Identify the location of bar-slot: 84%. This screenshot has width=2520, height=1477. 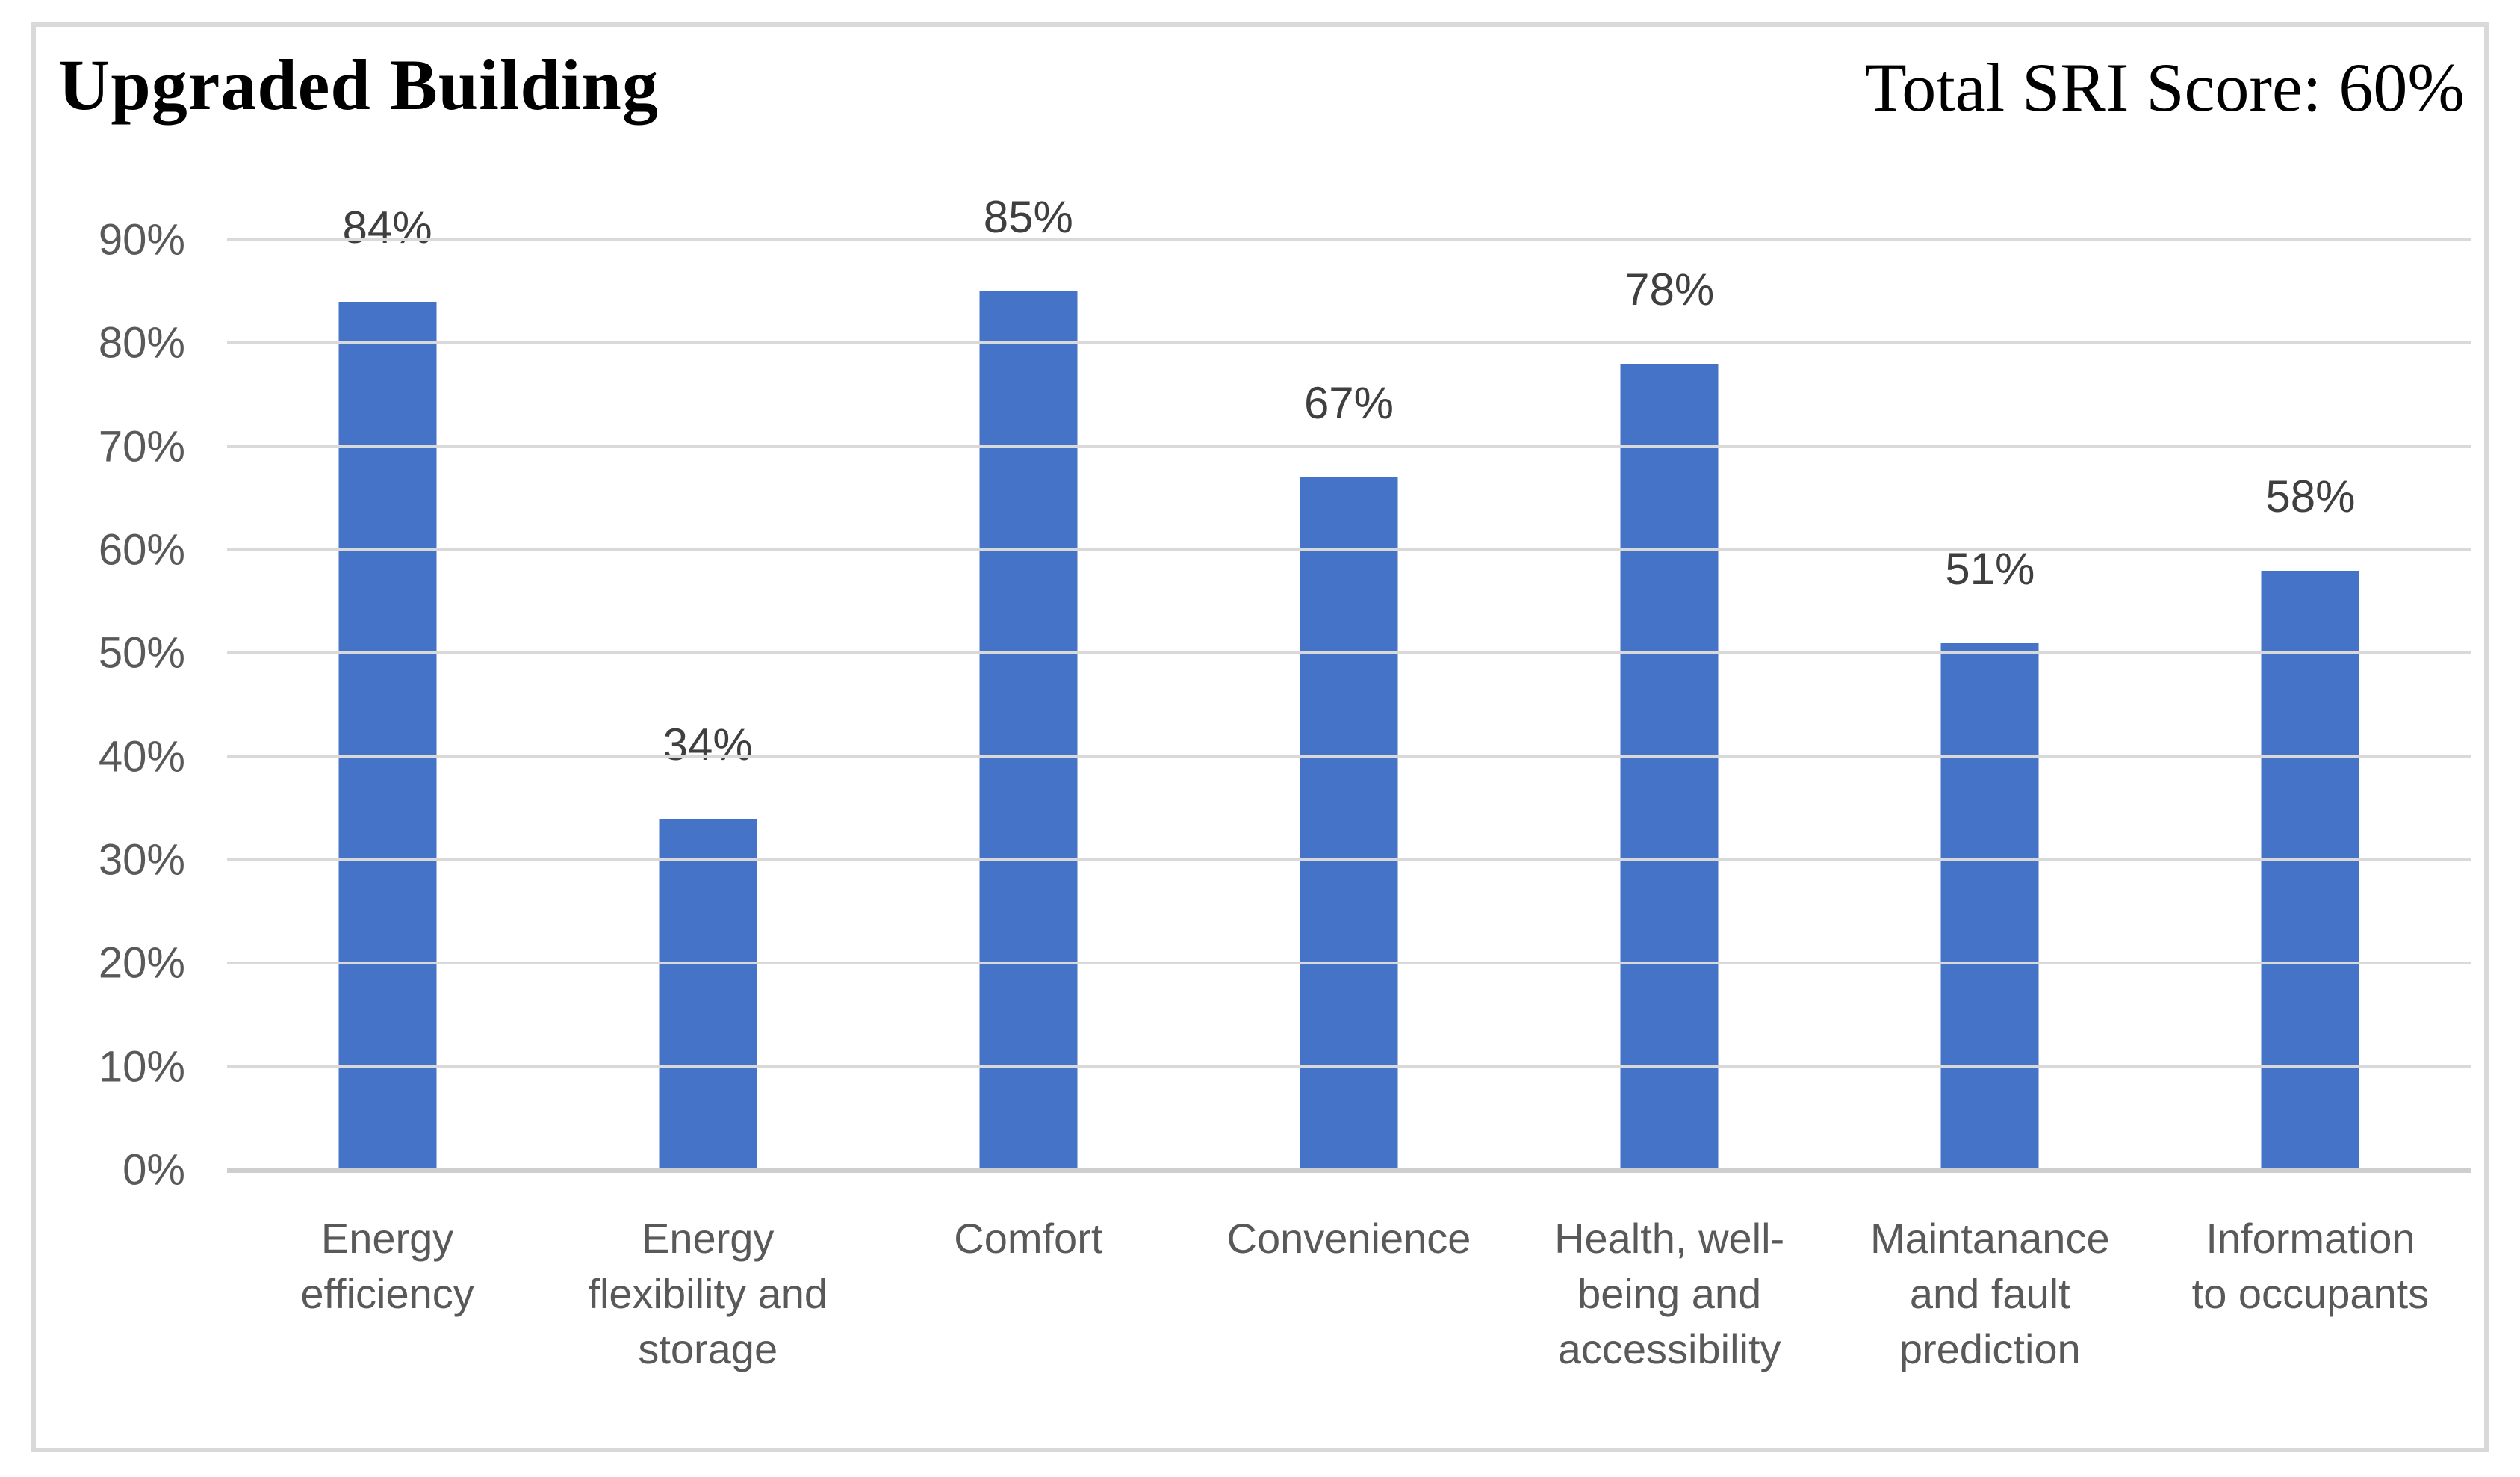
(387, 686).